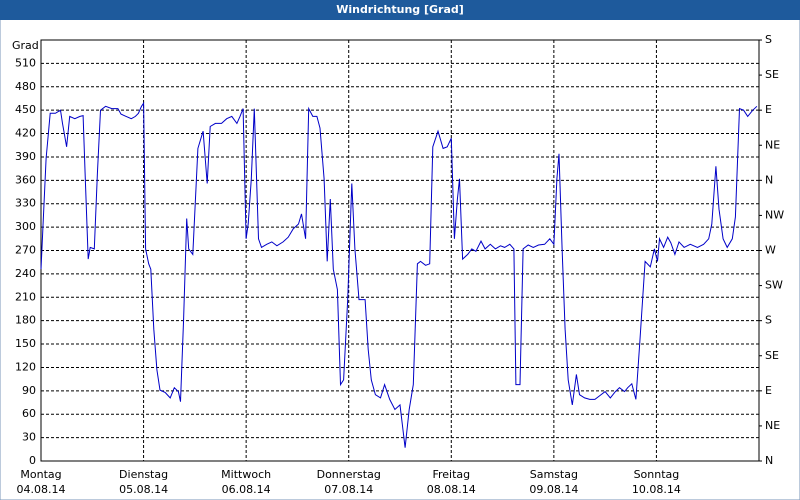  What do you see at coordinates (29, 437) in the screenshot?
I see `y-tick-label: 30` at bounding box center [29, 437].